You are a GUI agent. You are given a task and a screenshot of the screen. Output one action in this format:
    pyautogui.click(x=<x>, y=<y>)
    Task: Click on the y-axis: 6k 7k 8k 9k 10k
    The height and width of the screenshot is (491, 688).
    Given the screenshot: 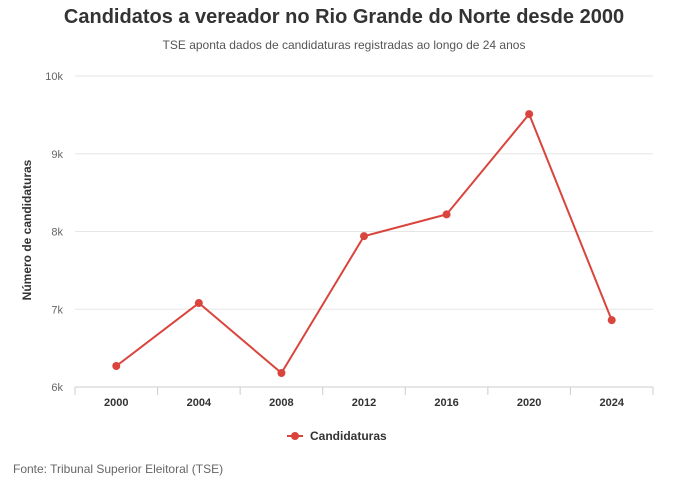 What is the action you would take?
    pyautogui.click(x=54, y=232)
    